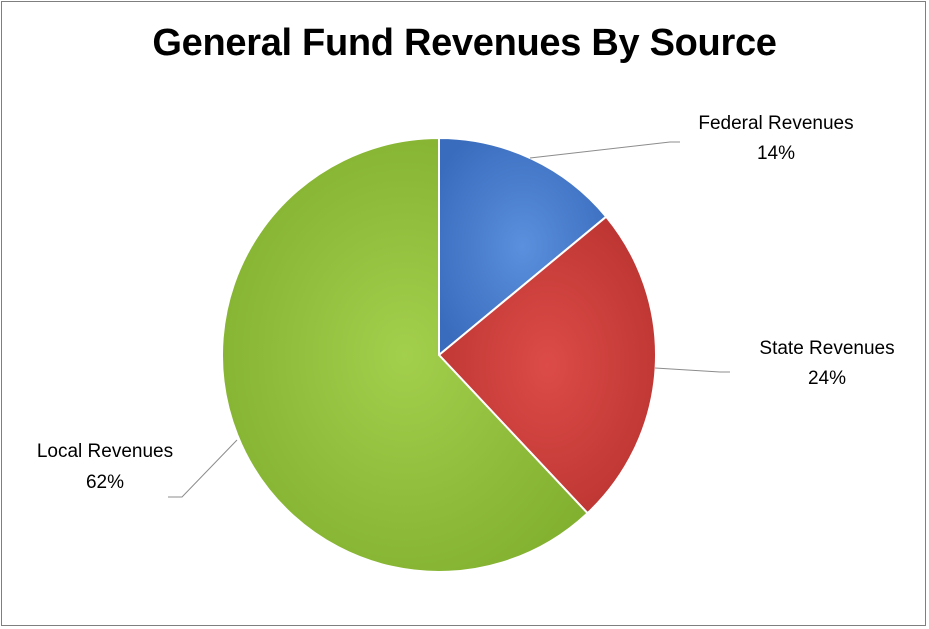 The width and height of the screenshot is (929, 629). I want to click on slice-label-value: 14%, so click(776, 153).